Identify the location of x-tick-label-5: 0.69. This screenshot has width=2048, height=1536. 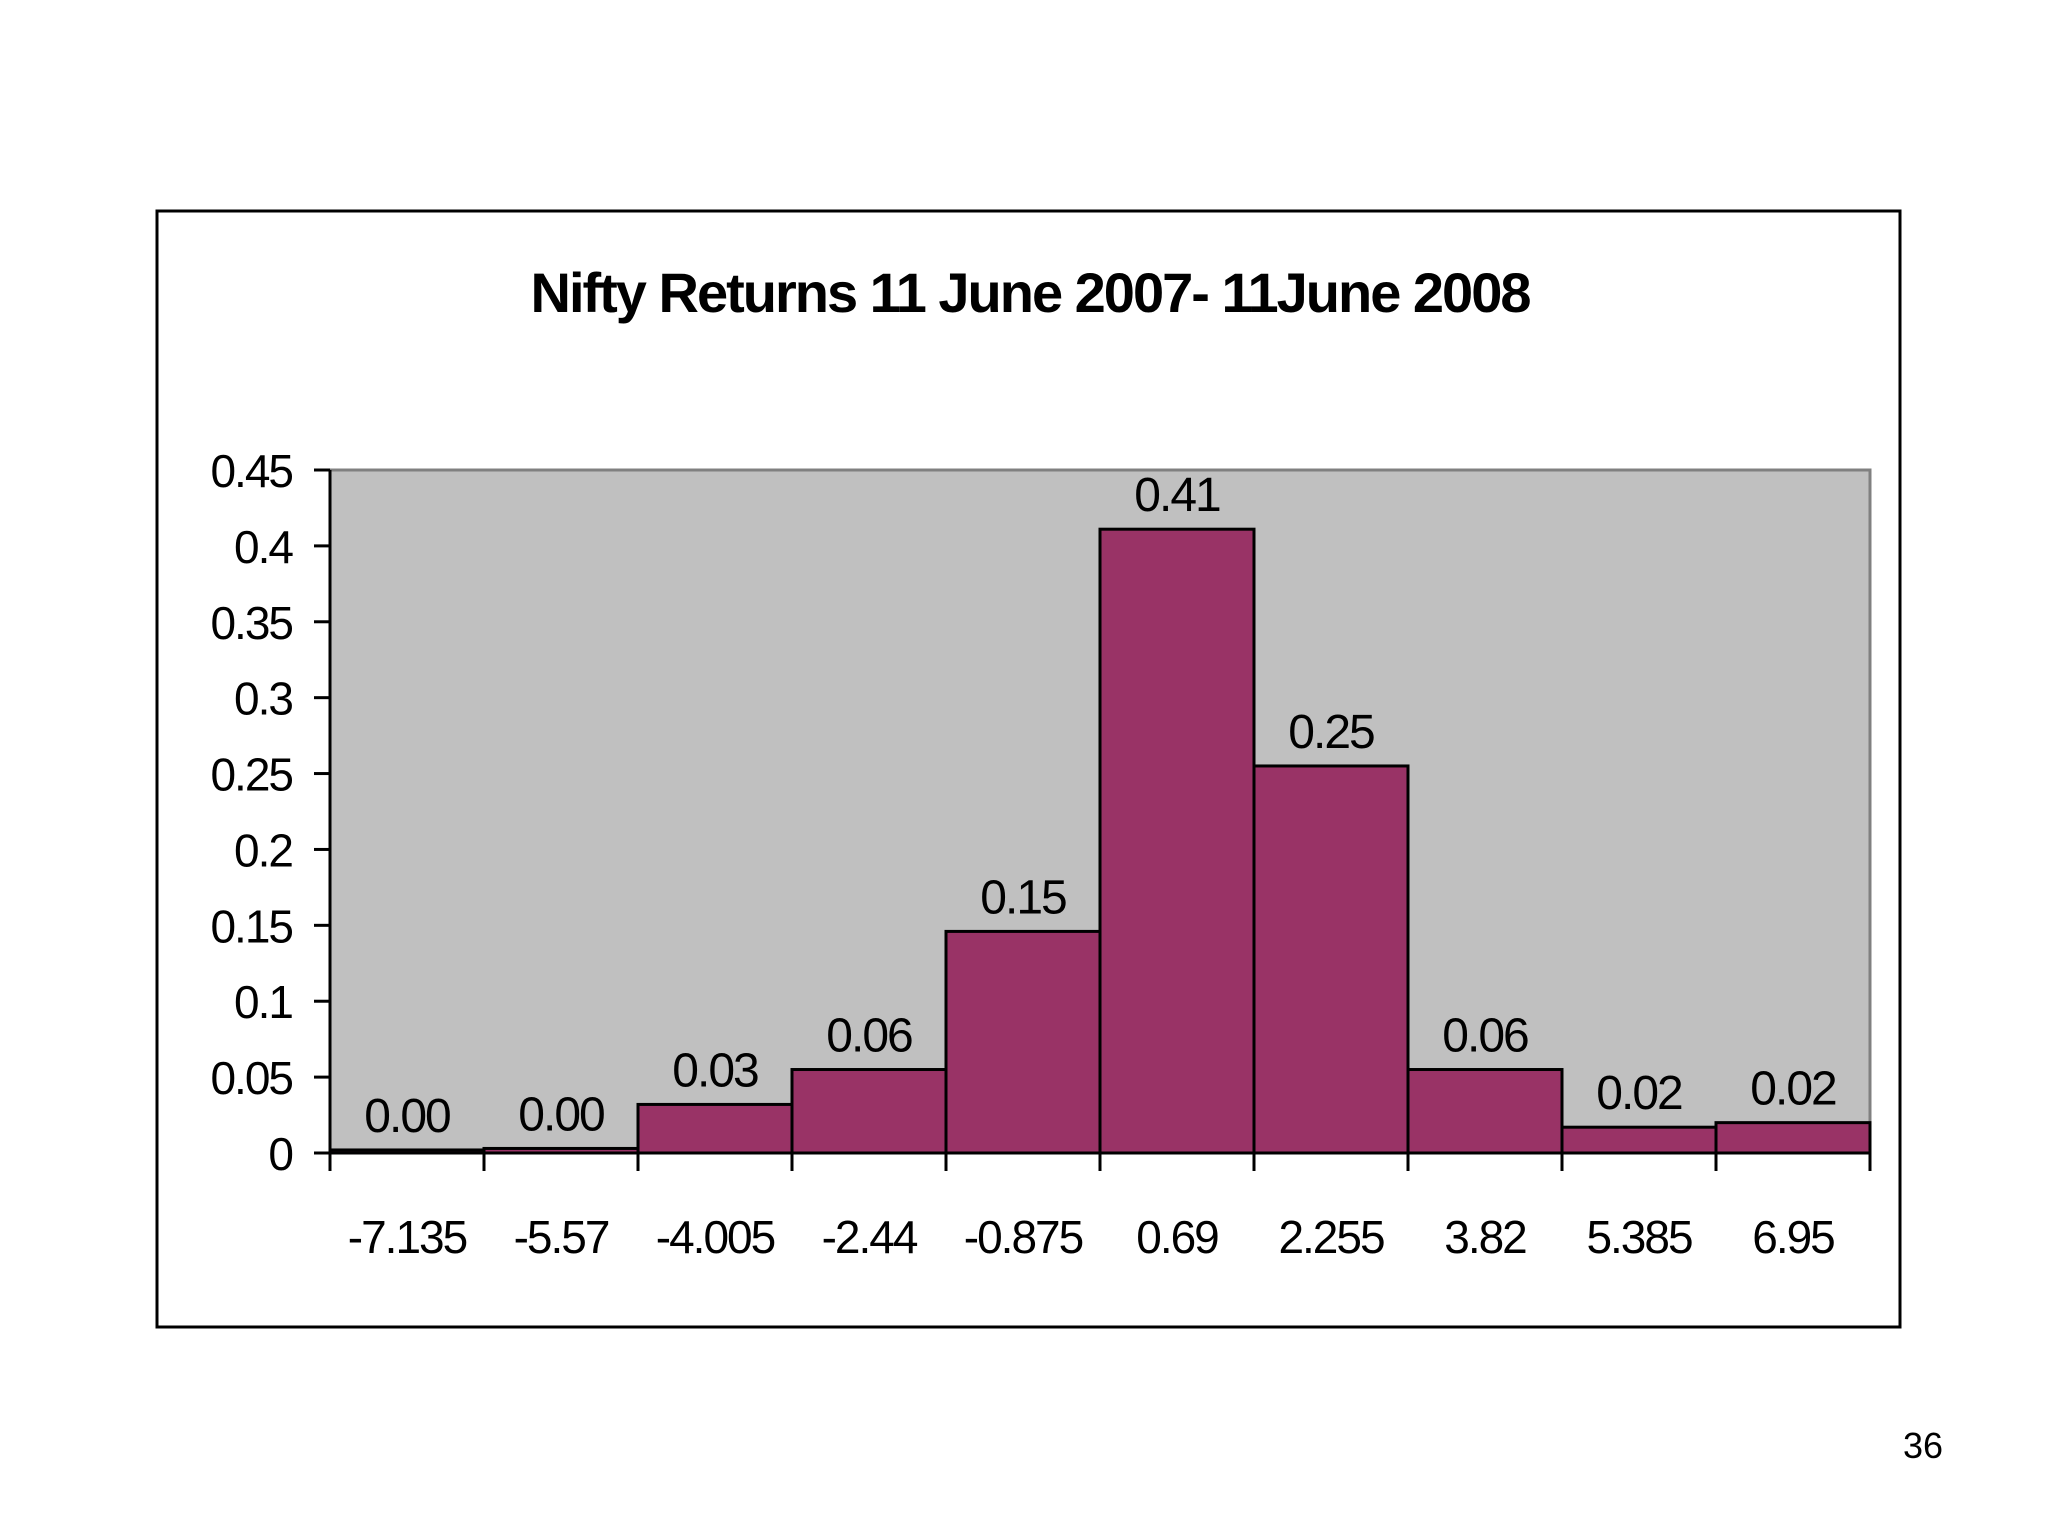
(1177, 1237).